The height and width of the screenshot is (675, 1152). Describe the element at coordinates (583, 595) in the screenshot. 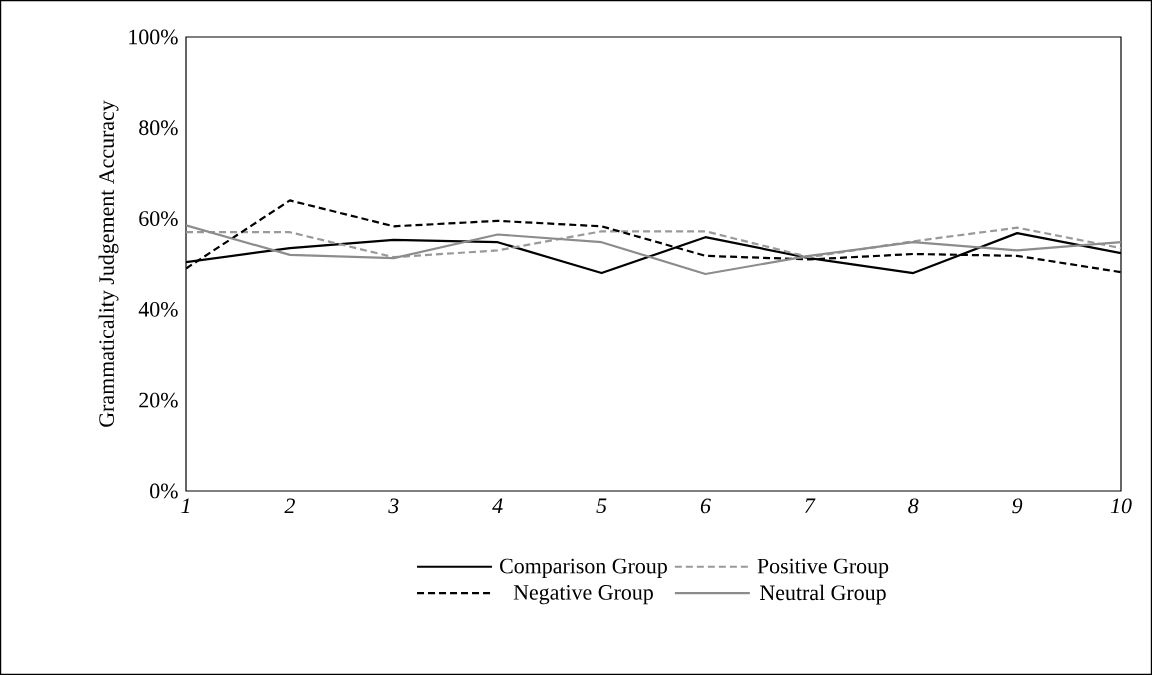

I see `legend-label: Negative Group` at that location.